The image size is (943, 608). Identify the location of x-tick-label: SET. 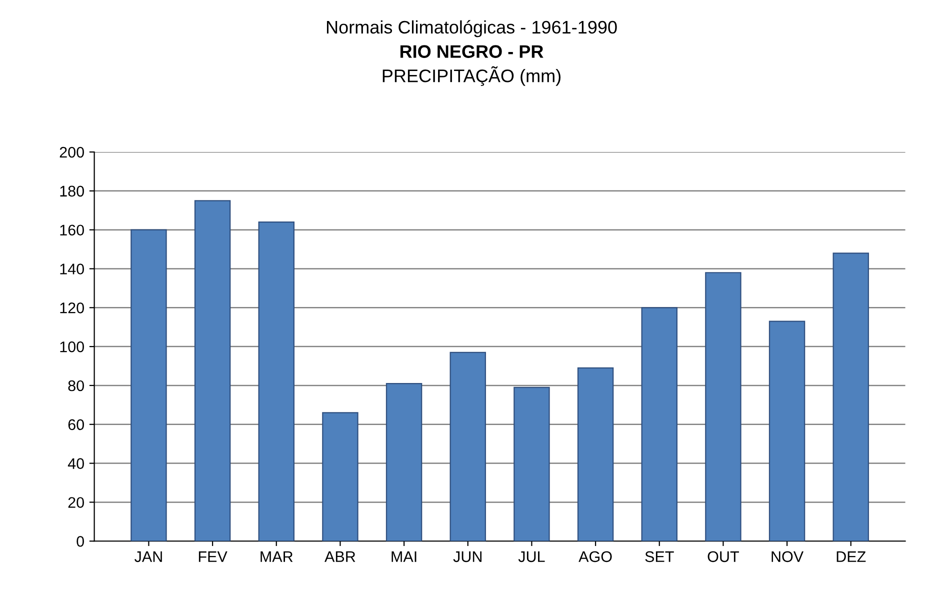
(659, 556).